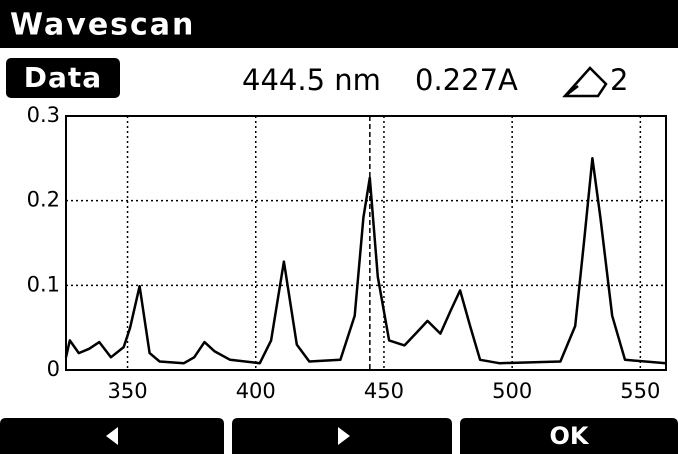 Image resolution: width=678 pixels, height=454 pixels. What do you see at coordinates (43, 115) in the screenshot?
I see `y-tick-label: 0.3` at bounding box center [43, 115].